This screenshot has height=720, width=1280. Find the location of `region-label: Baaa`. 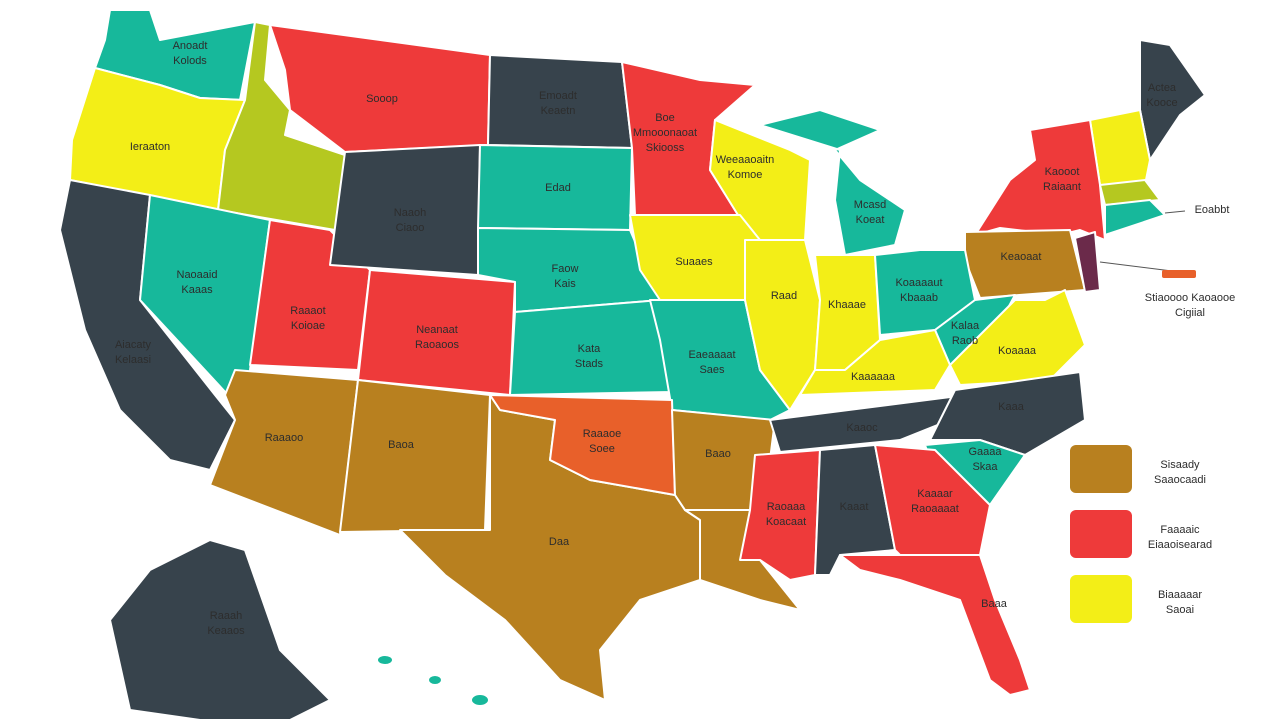

region-label: Baaa is located at coordinates (994, 604).